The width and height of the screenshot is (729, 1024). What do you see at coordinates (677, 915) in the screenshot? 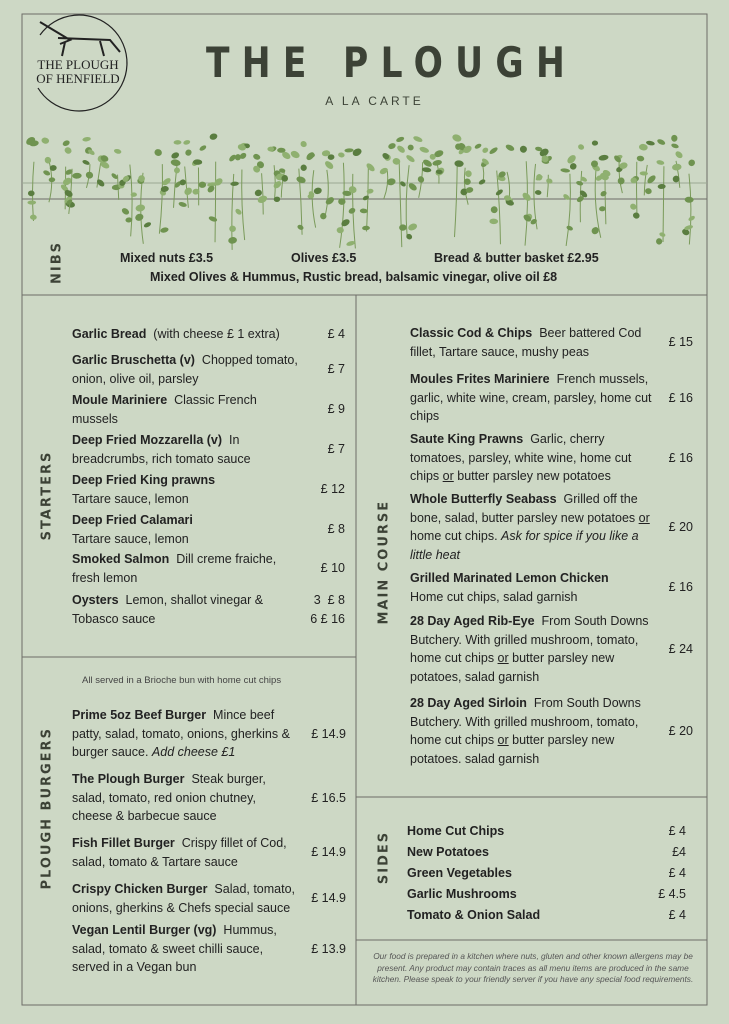
I see `side-price: £ 4` at bounding box center [677, 915].